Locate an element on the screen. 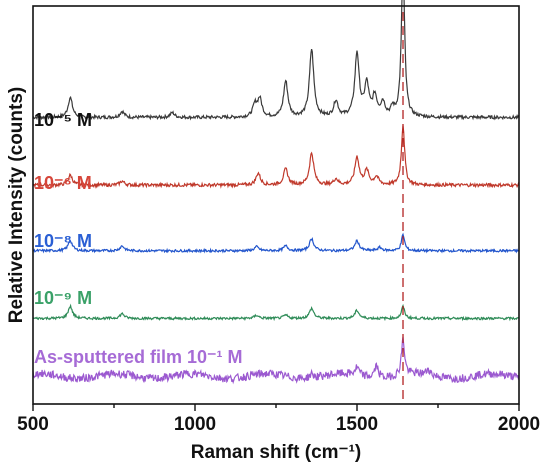 The height and width of the screenshot is (472, 550). series-label-3: 10⁻⁸ M is located at coordinates (63, 241).